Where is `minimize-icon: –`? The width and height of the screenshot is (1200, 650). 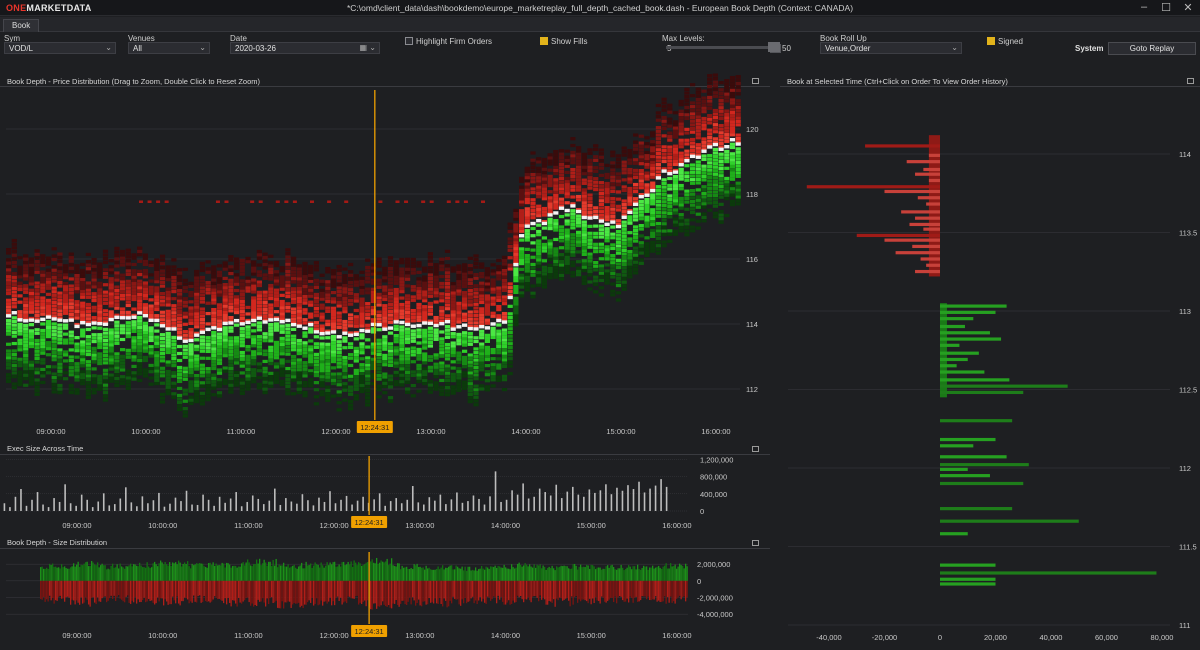 minimize-icon: – is located at coordinates (1144, 7).